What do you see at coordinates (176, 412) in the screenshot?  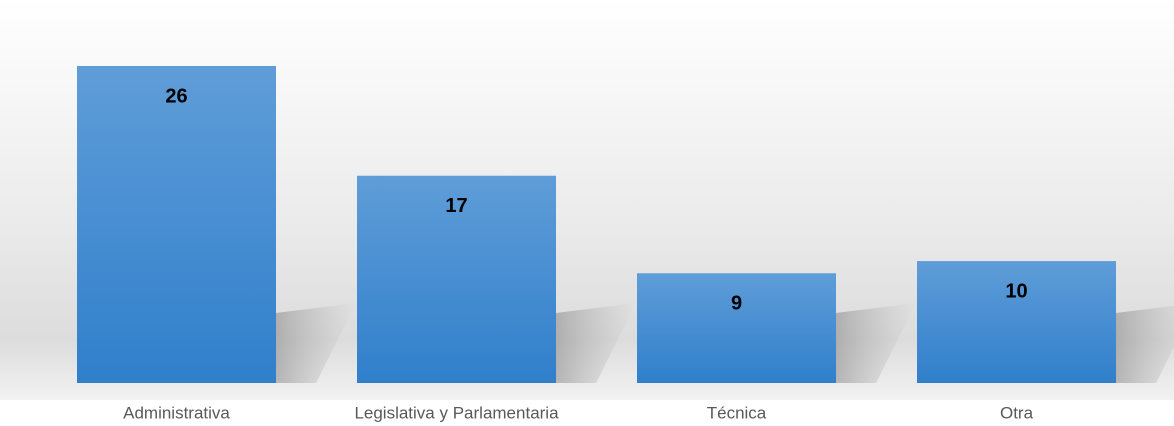 I see `x-tick-label: Administrativa` at bounding box center [176, 412].